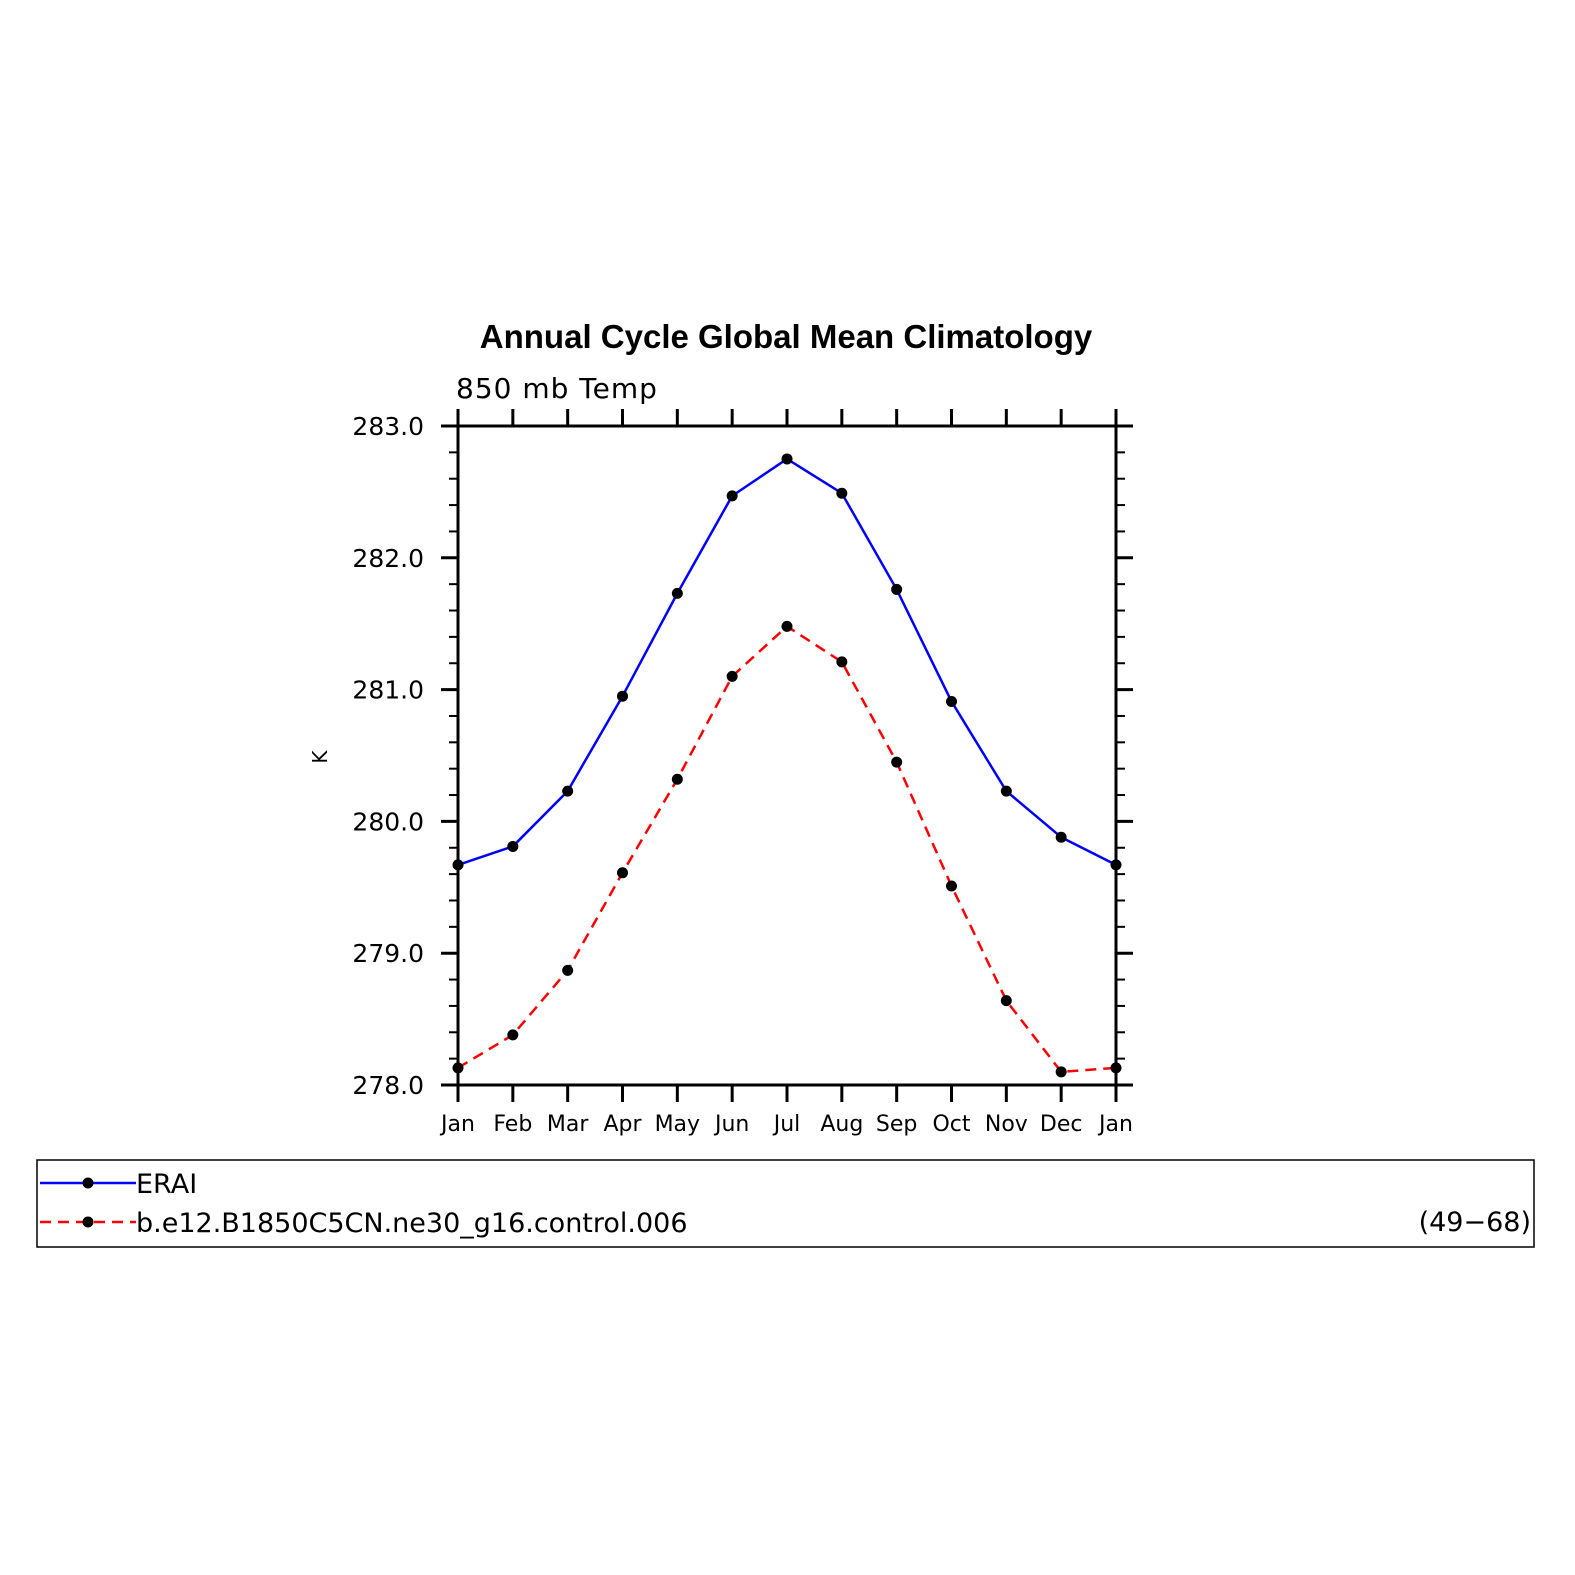  I want to click on chart-title: Annual Cycle Global Mean Climatology, so click(786, 336).